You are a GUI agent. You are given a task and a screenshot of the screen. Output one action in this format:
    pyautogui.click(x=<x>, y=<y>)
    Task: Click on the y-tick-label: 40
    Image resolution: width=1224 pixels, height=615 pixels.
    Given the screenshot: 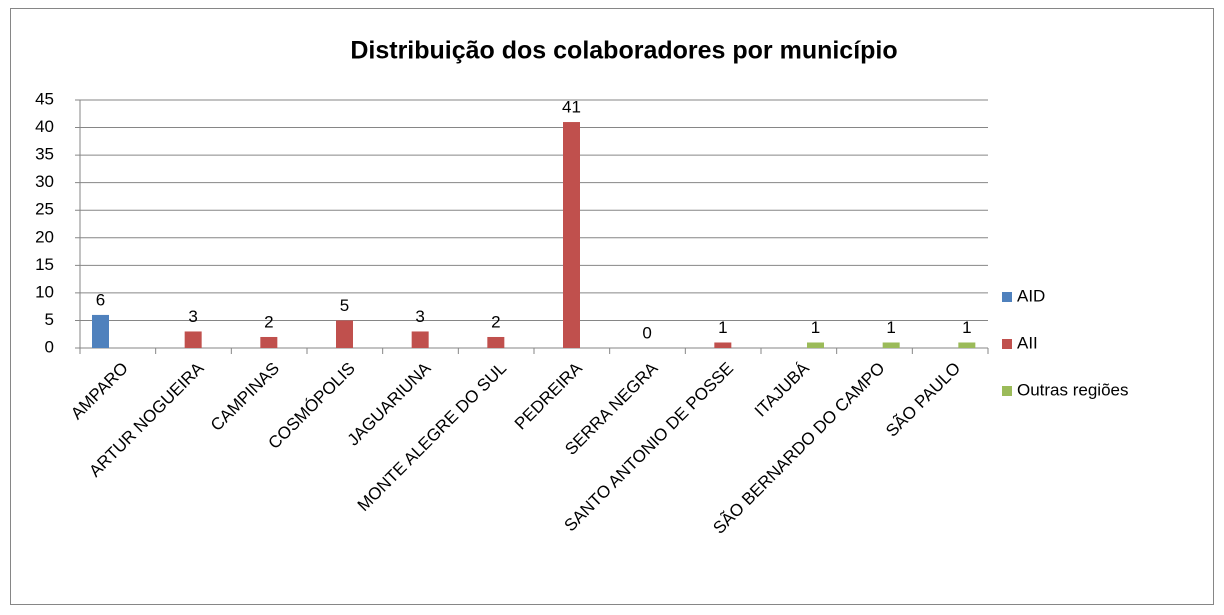 What is the action you would take?
    pyautogui.click(x=44, y=126)
    